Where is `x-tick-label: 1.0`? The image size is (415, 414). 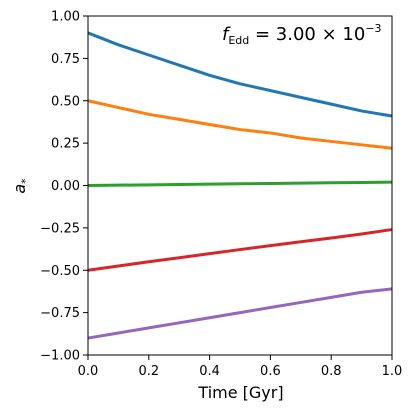
x-tick-label: 1.0 is located at coordinates (392, 371).